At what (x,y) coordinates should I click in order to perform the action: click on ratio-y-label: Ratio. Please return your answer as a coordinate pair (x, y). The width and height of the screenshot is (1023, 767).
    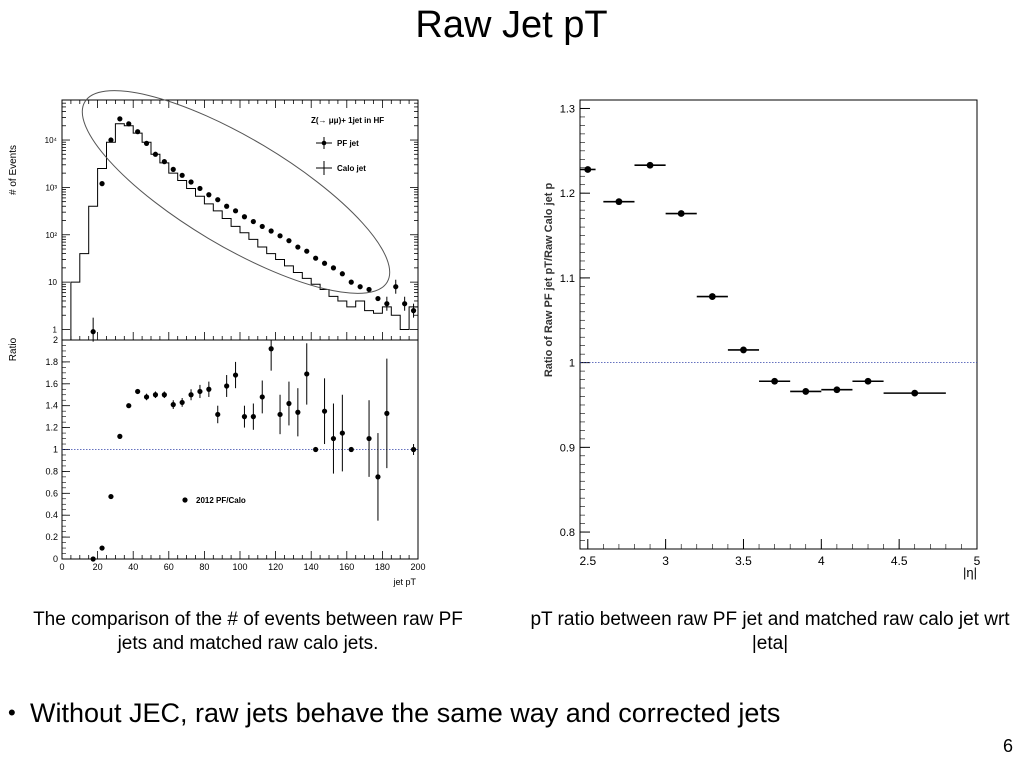
    Looking at the image, I should click on (13, 349).